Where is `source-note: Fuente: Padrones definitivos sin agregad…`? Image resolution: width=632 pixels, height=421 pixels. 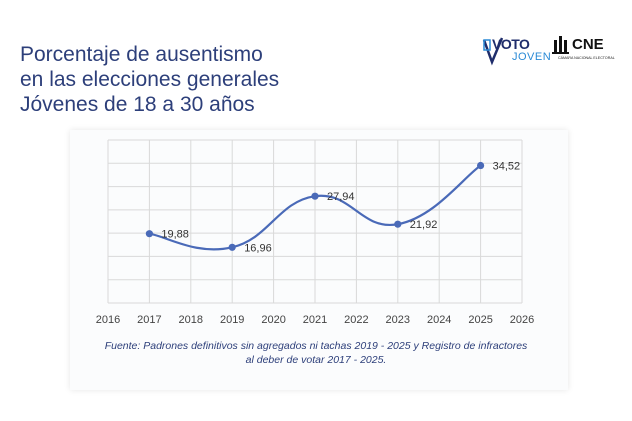 source-note: Fuente: Padrones definitivos sin agregad… is located at coordinates (316, 353).